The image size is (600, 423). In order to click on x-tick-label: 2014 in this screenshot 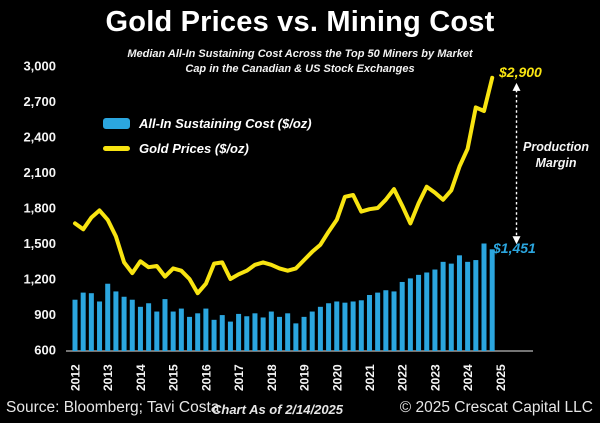, I will do `click(141, 377)`.